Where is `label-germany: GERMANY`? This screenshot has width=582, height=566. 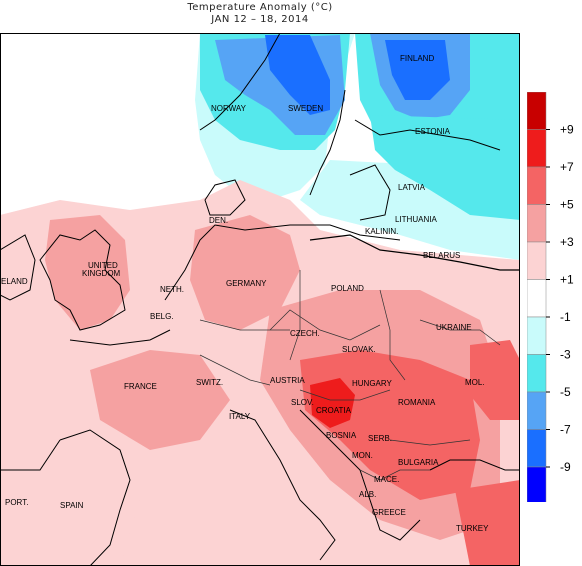 label-germany: GERMANY is located at coordinates (246, 283).